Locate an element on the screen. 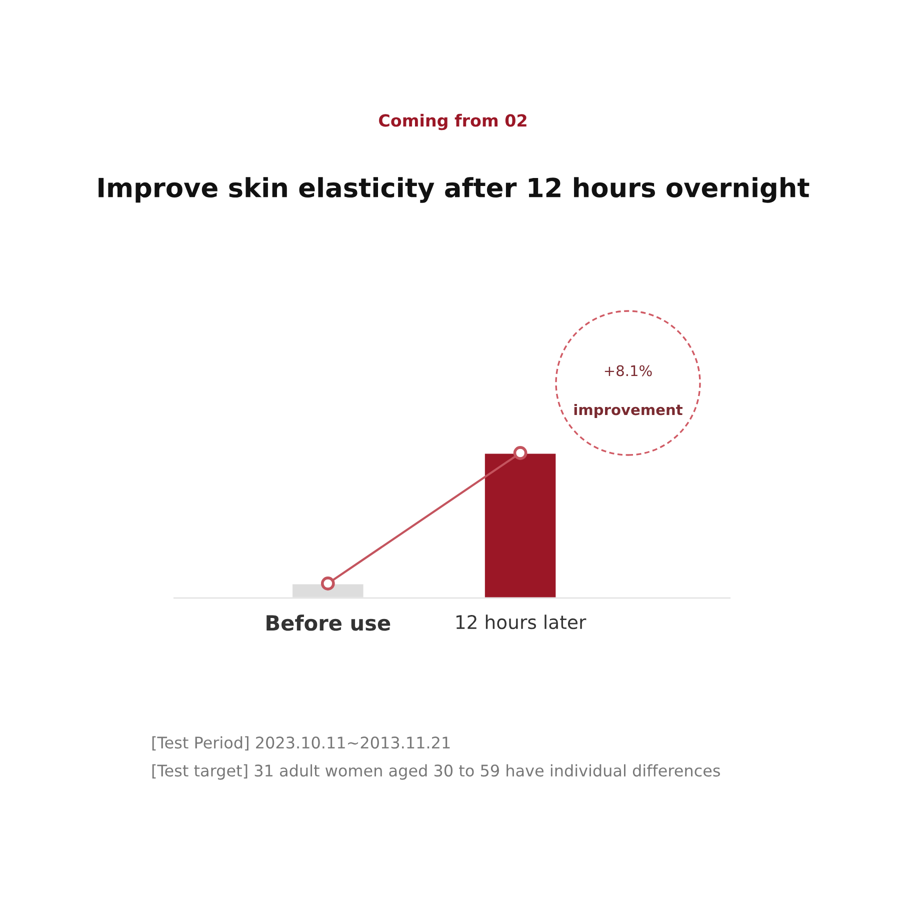 This screenshot has width=906, height=906. chart-subtitle: Coming from 02 is located at coordinates (452, 122).